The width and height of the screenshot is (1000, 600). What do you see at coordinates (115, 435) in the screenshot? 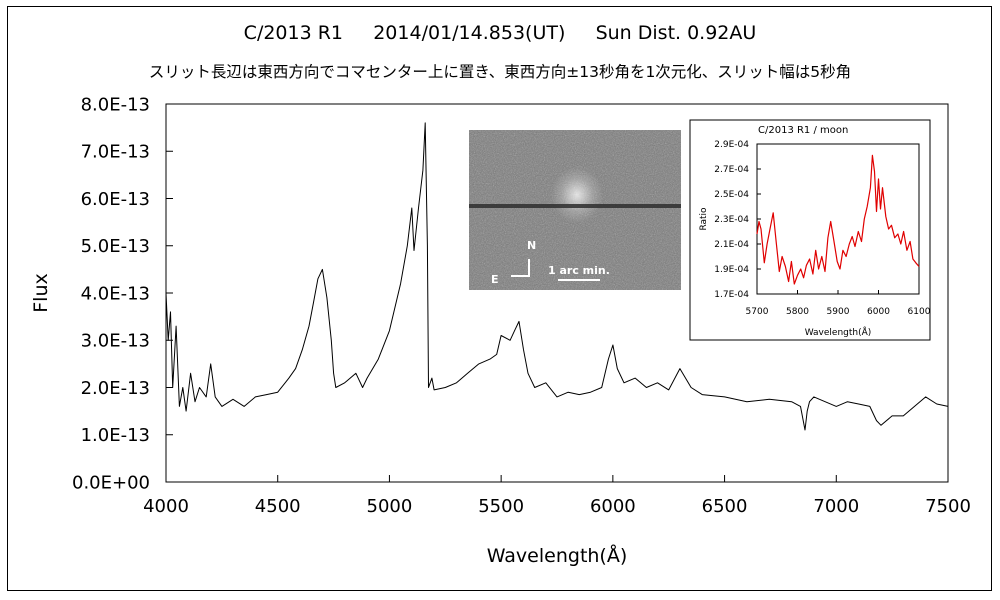
I see `main-y-tick-label: 1.0E-13` at bounding box center [115, 435].